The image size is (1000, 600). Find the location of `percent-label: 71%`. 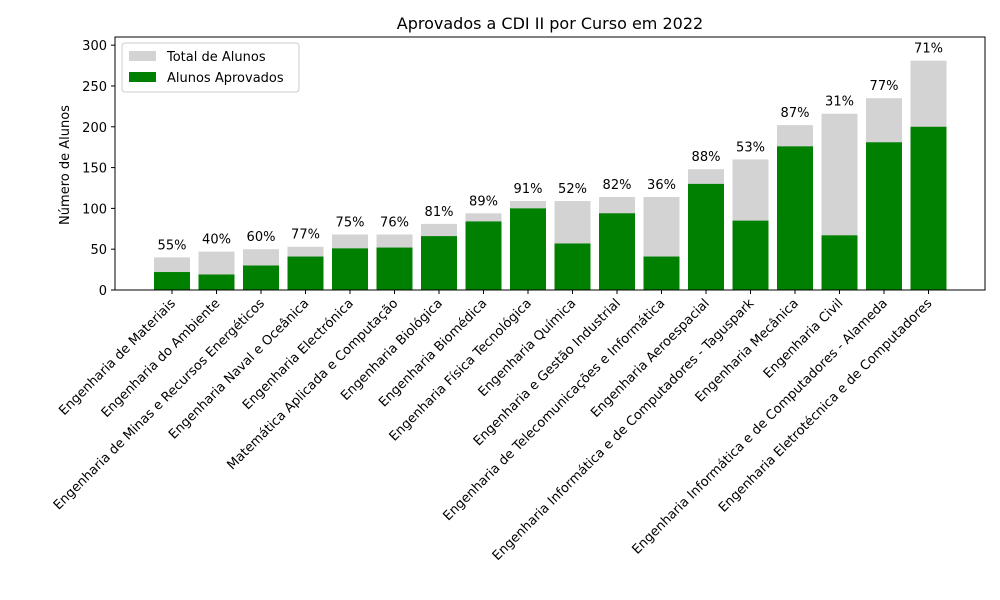

percent-label: 71% is located at coordinates (928, 49).